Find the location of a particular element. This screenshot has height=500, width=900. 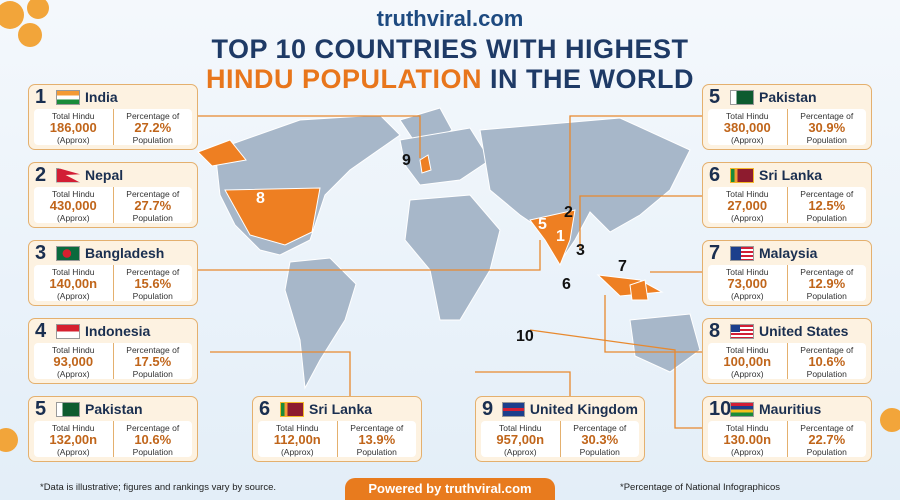

pct-value: 12.5% is located at coordinates (827, 205).